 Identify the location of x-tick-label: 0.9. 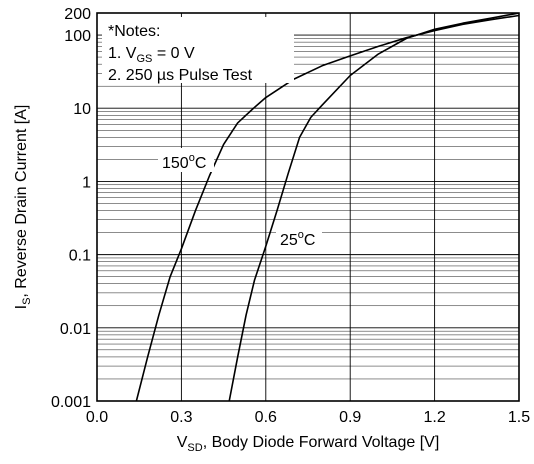
(350, 417).